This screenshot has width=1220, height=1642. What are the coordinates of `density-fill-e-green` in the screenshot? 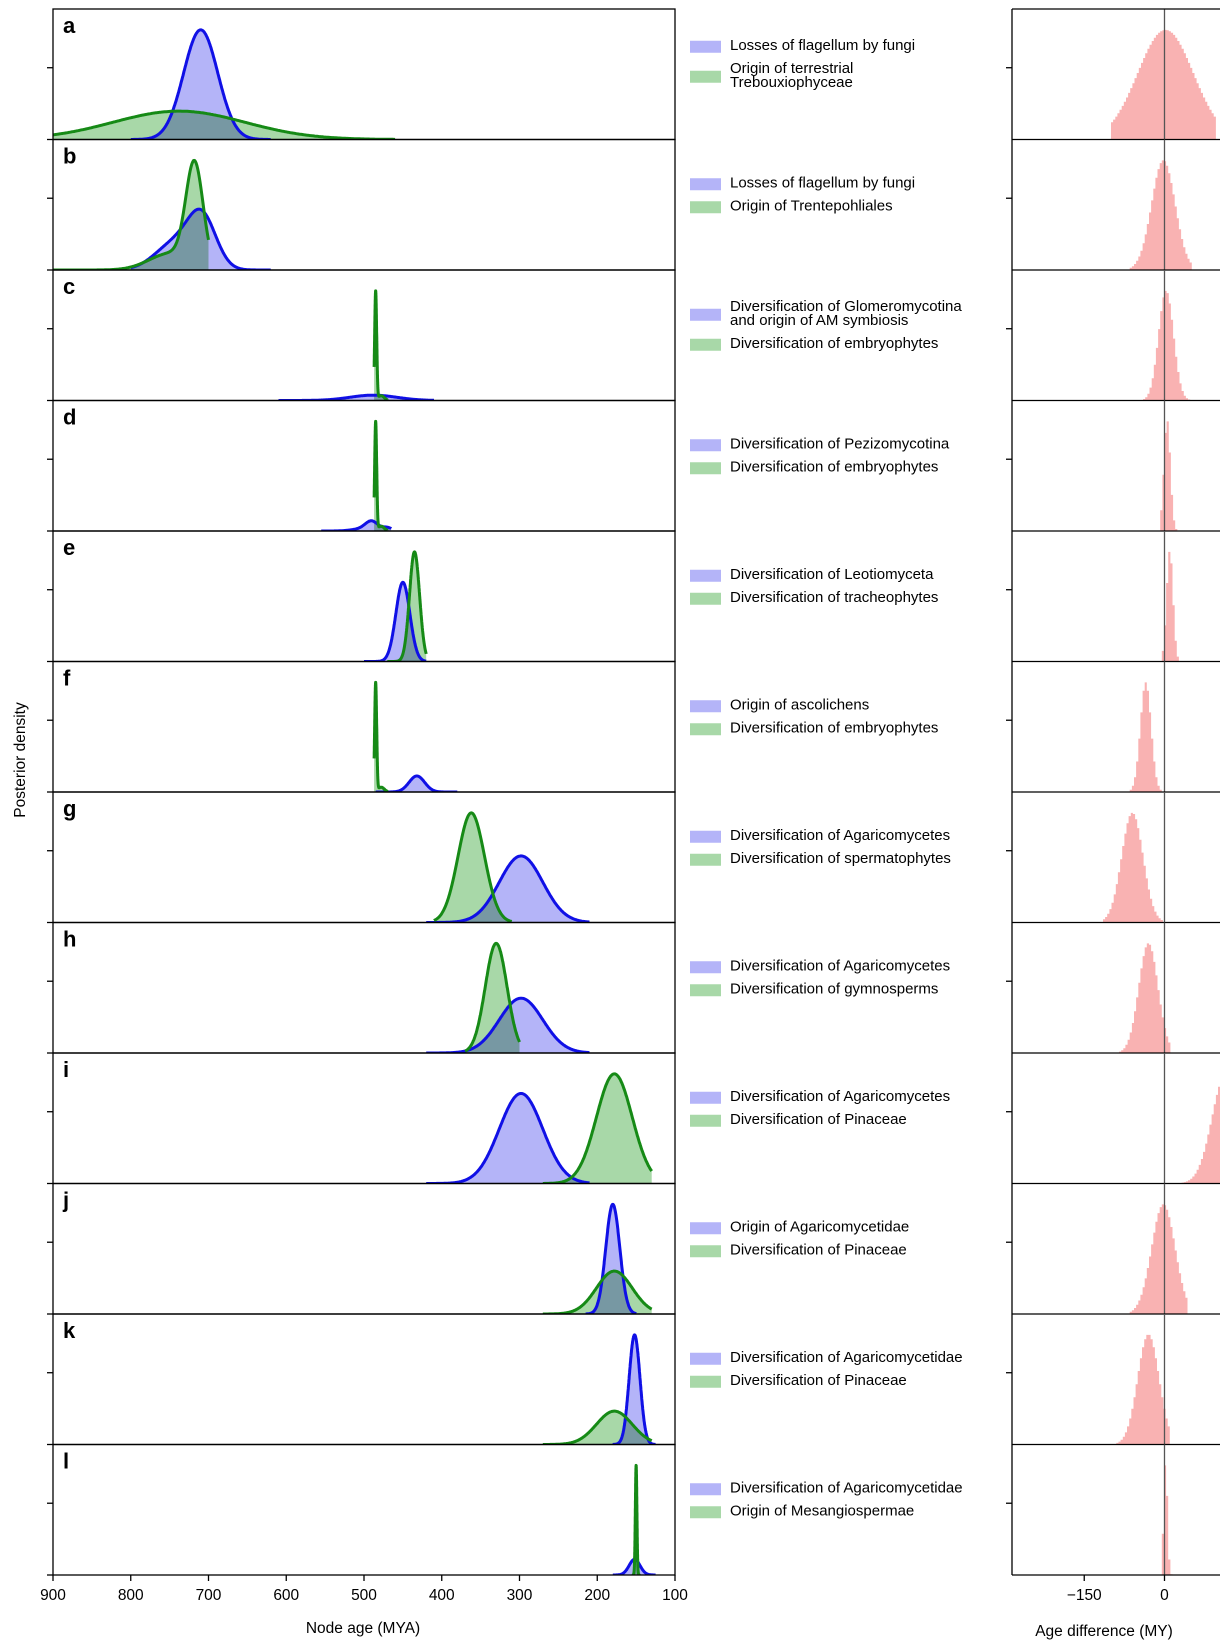 It's located at (407, 606).